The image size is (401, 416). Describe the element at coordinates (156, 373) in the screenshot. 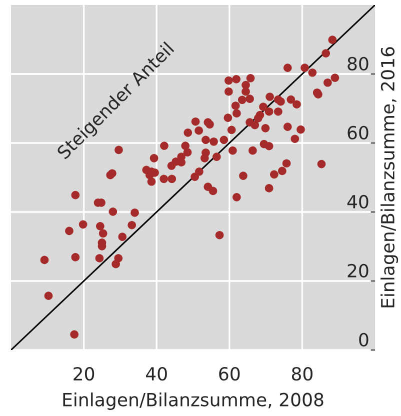

I see `x-tick-label: 40` at that location.